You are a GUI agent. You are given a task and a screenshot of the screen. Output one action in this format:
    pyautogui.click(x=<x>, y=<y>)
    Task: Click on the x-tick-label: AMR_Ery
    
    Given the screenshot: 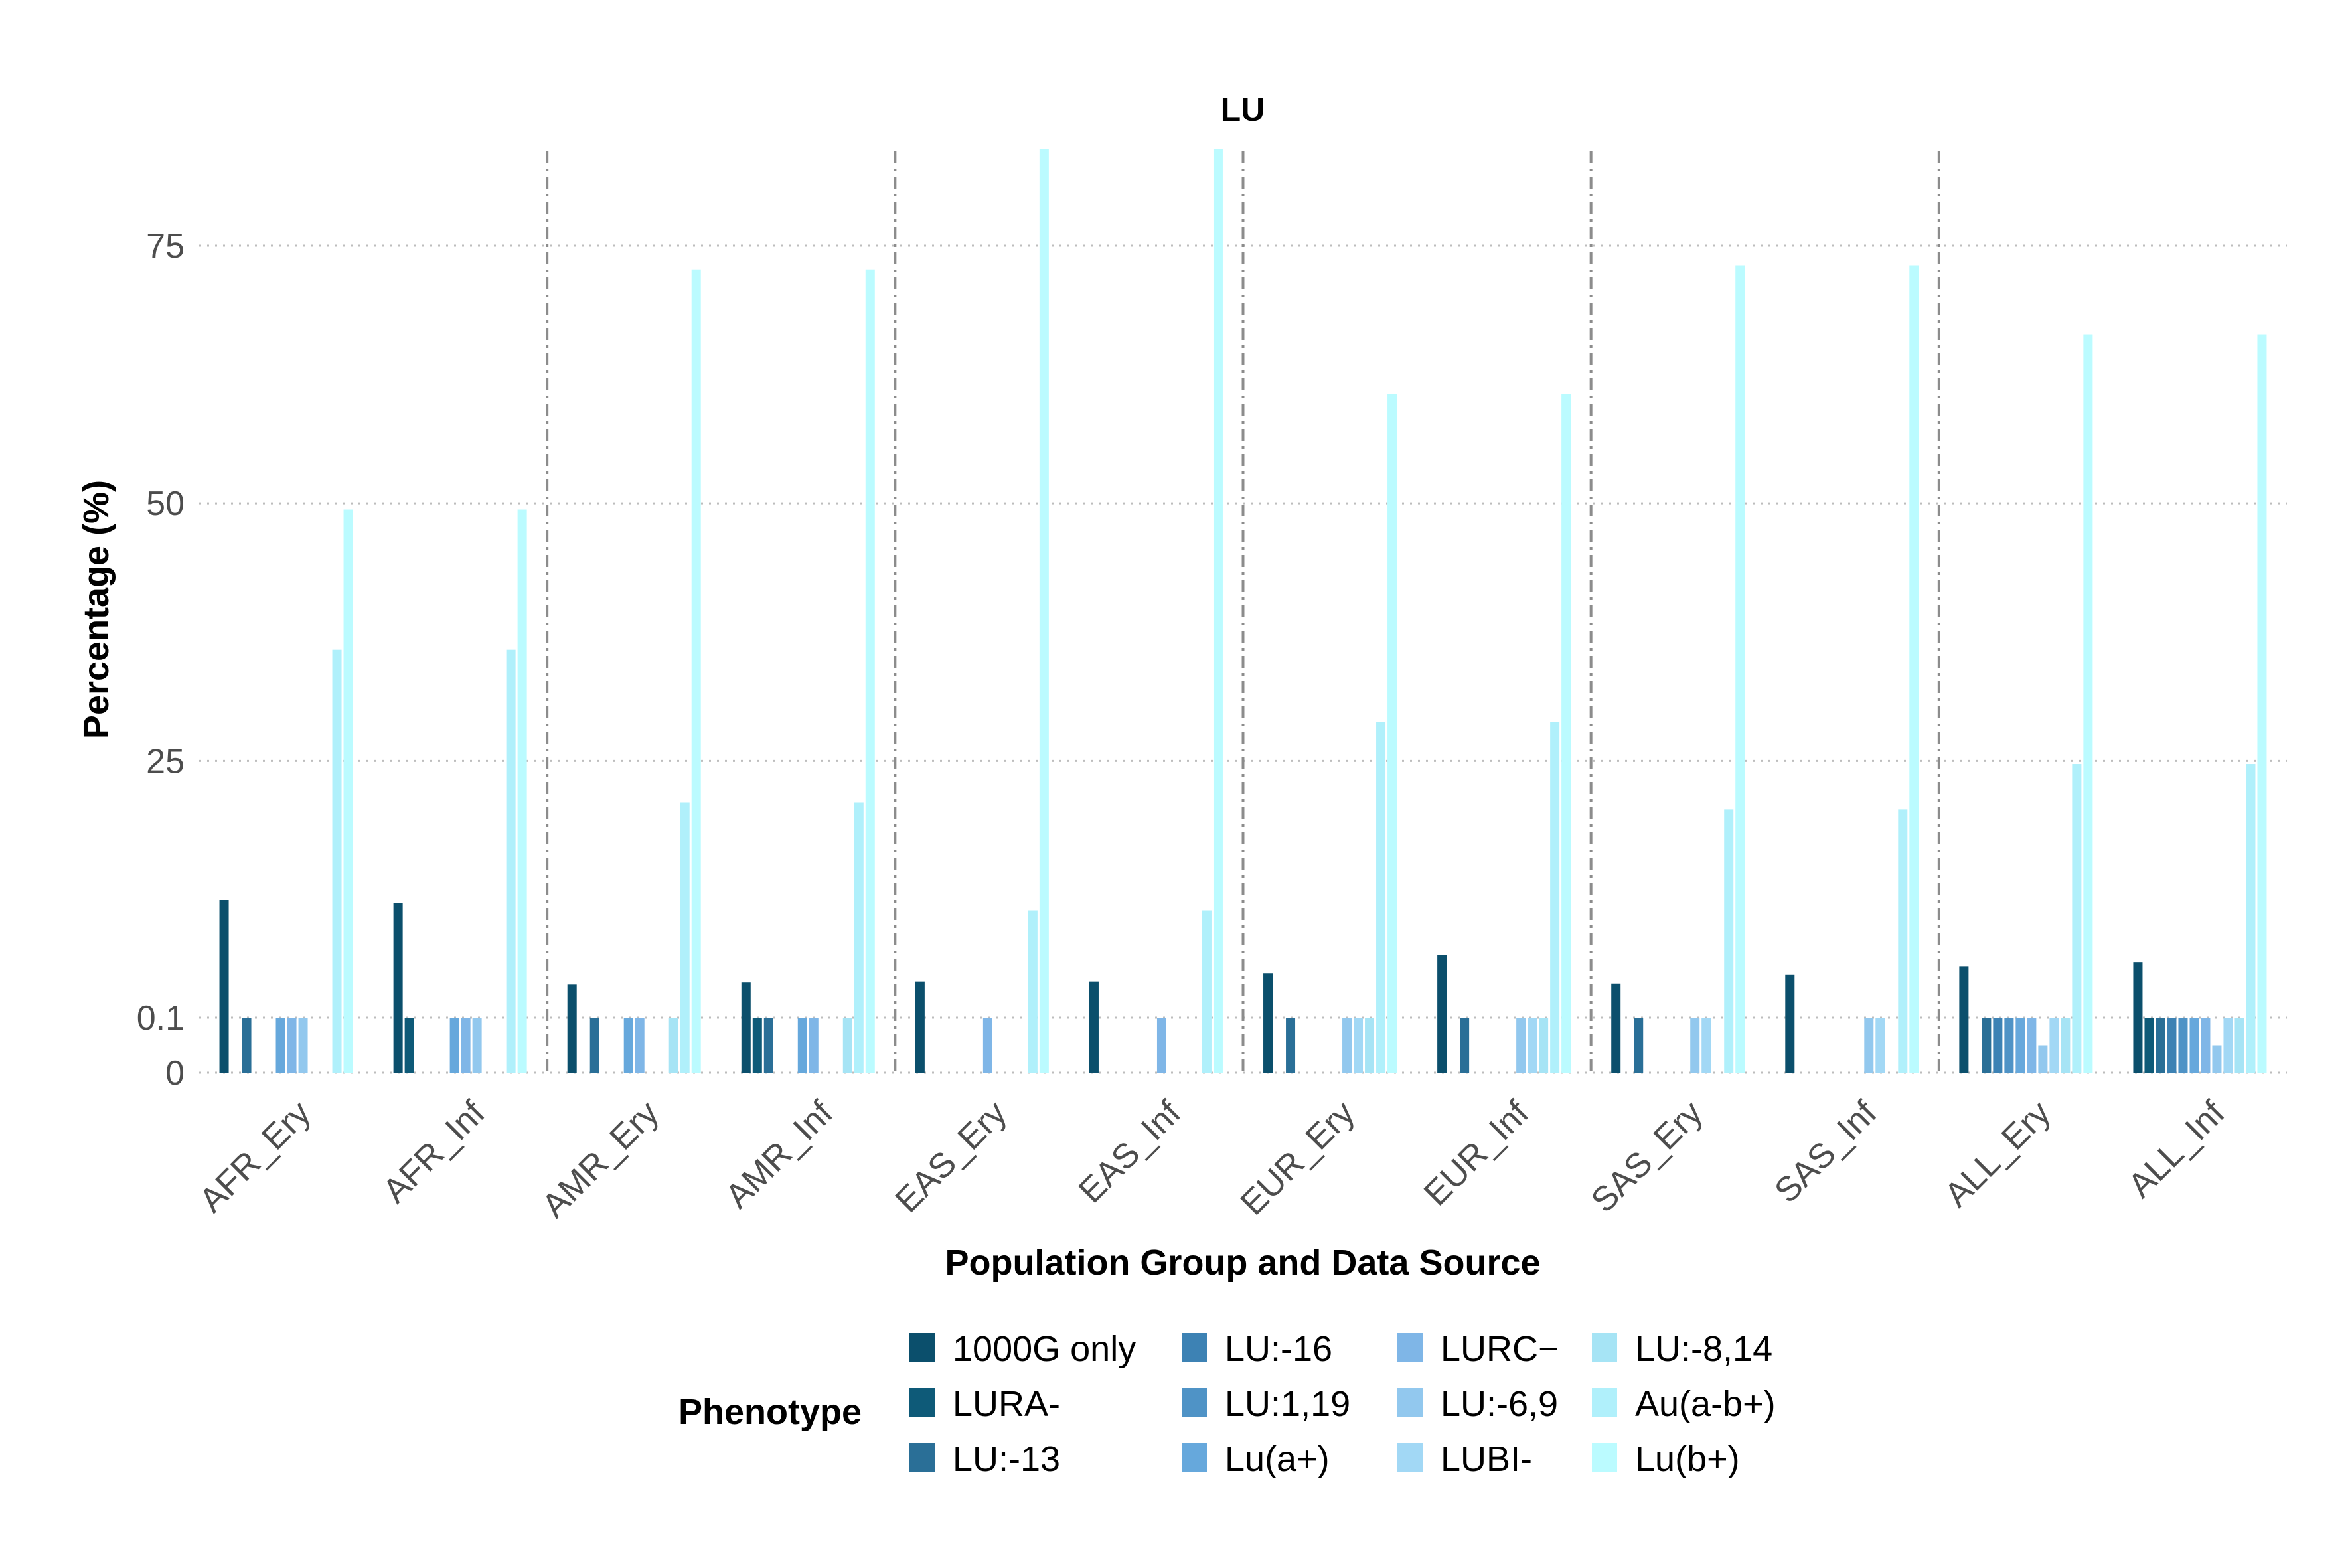 What is the action you would take?
    pyautogui.click(x=600, y=1159)
    